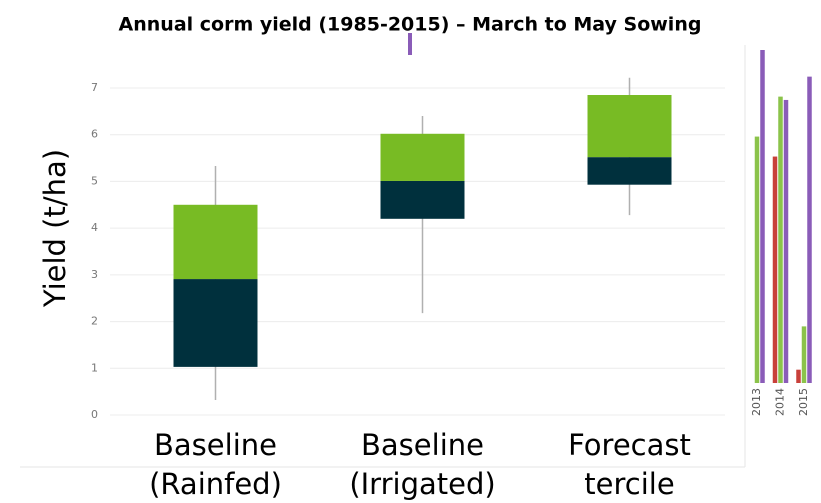 The width and height of the screenshot is (821, 503). Describe the element at coordinates (94, 180) in the screenshot. I see `y-tick-label: 5` at that location.